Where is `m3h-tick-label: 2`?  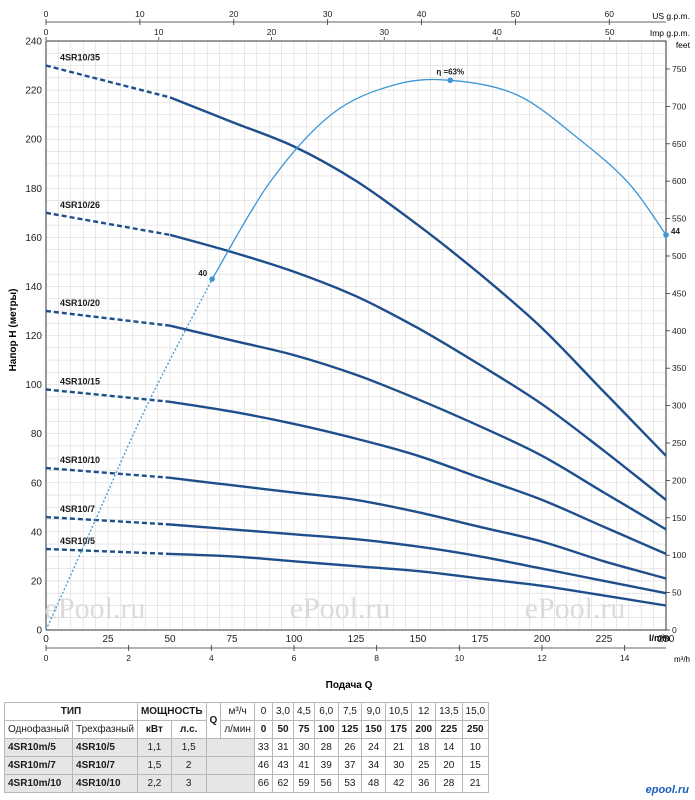 m3h-tick-label: 2 is located at coordinates (128, 658).